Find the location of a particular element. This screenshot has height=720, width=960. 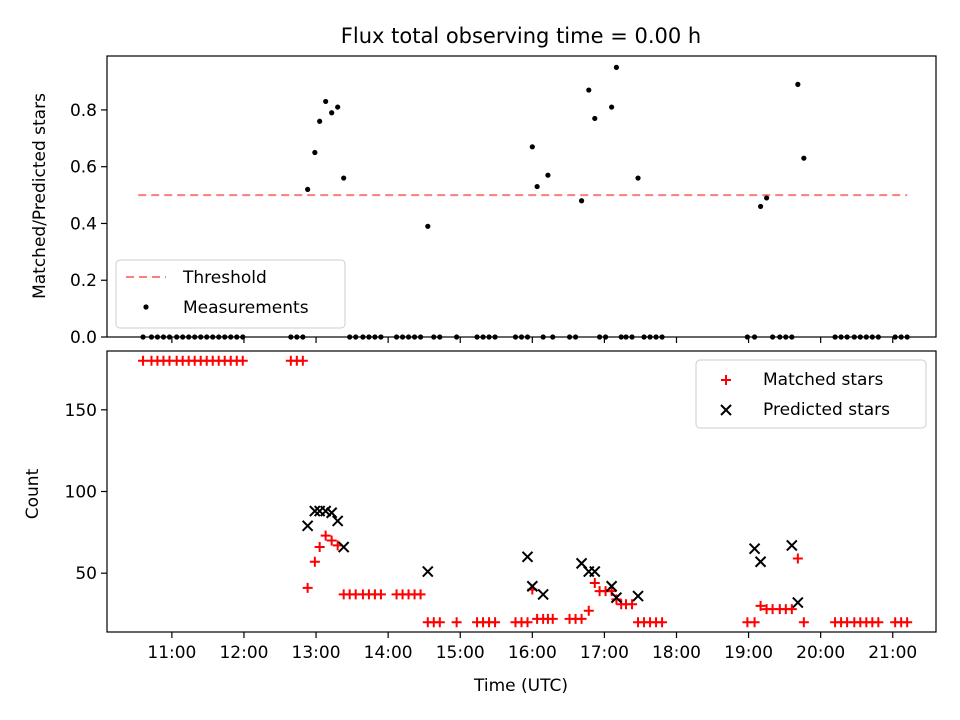

ratio-y-tick-label: 0.0 is located at coordinates (83, 338).